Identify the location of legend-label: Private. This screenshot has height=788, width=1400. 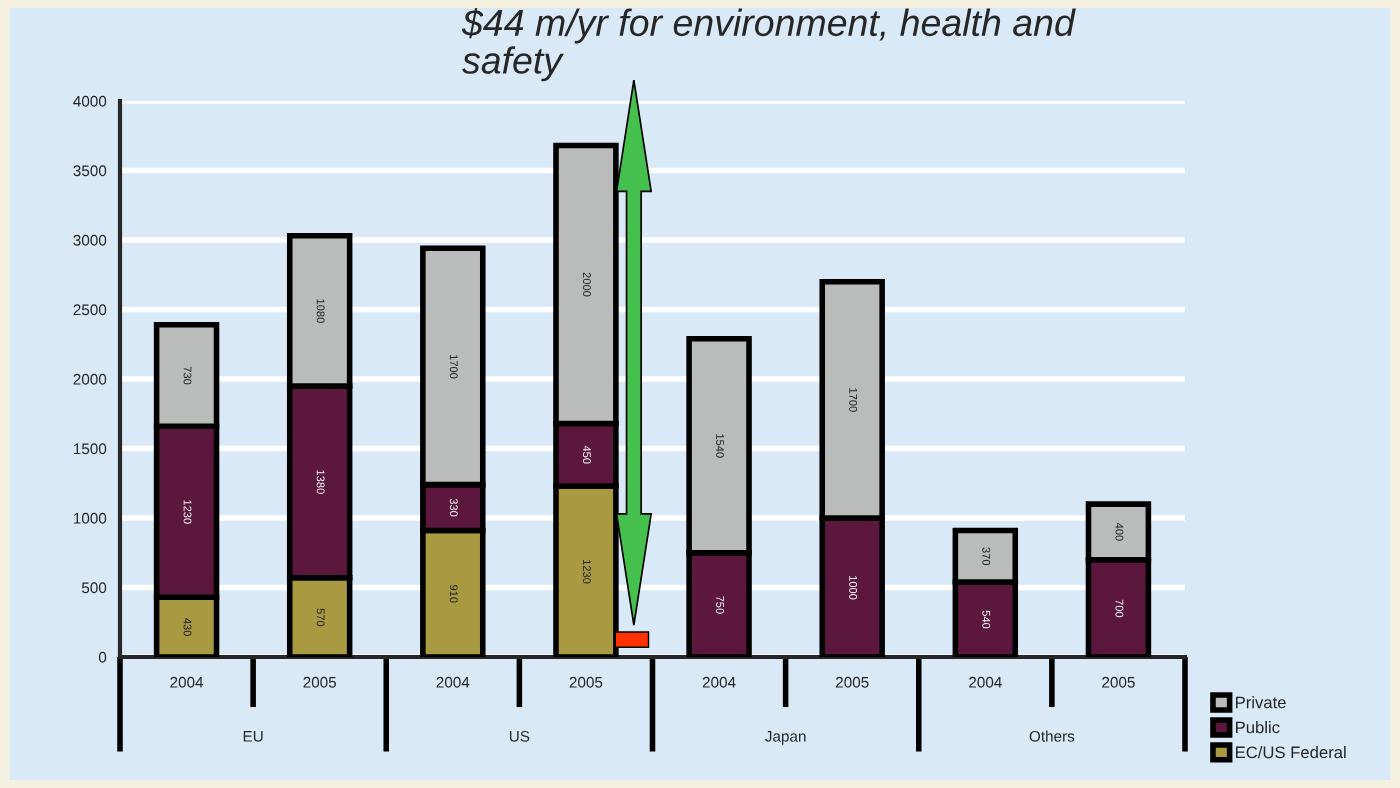
(1261, 702).